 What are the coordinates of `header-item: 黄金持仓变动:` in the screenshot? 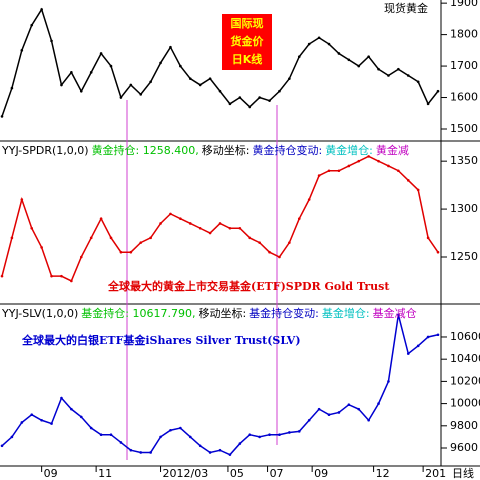 It's located at (287, 150).